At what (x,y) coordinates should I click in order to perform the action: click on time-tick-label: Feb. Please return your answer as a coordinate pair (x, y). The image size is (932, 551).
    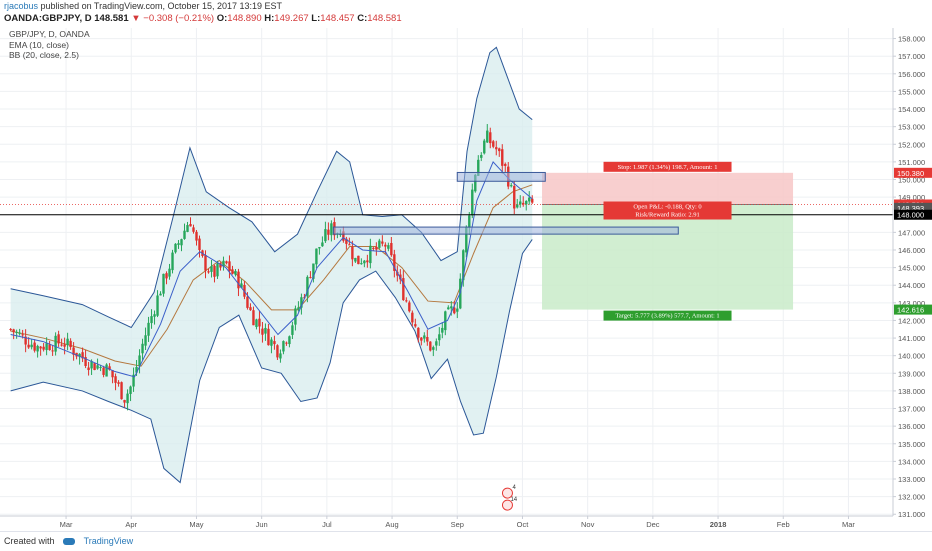
    Looking at the image, I should click on (783, 524).